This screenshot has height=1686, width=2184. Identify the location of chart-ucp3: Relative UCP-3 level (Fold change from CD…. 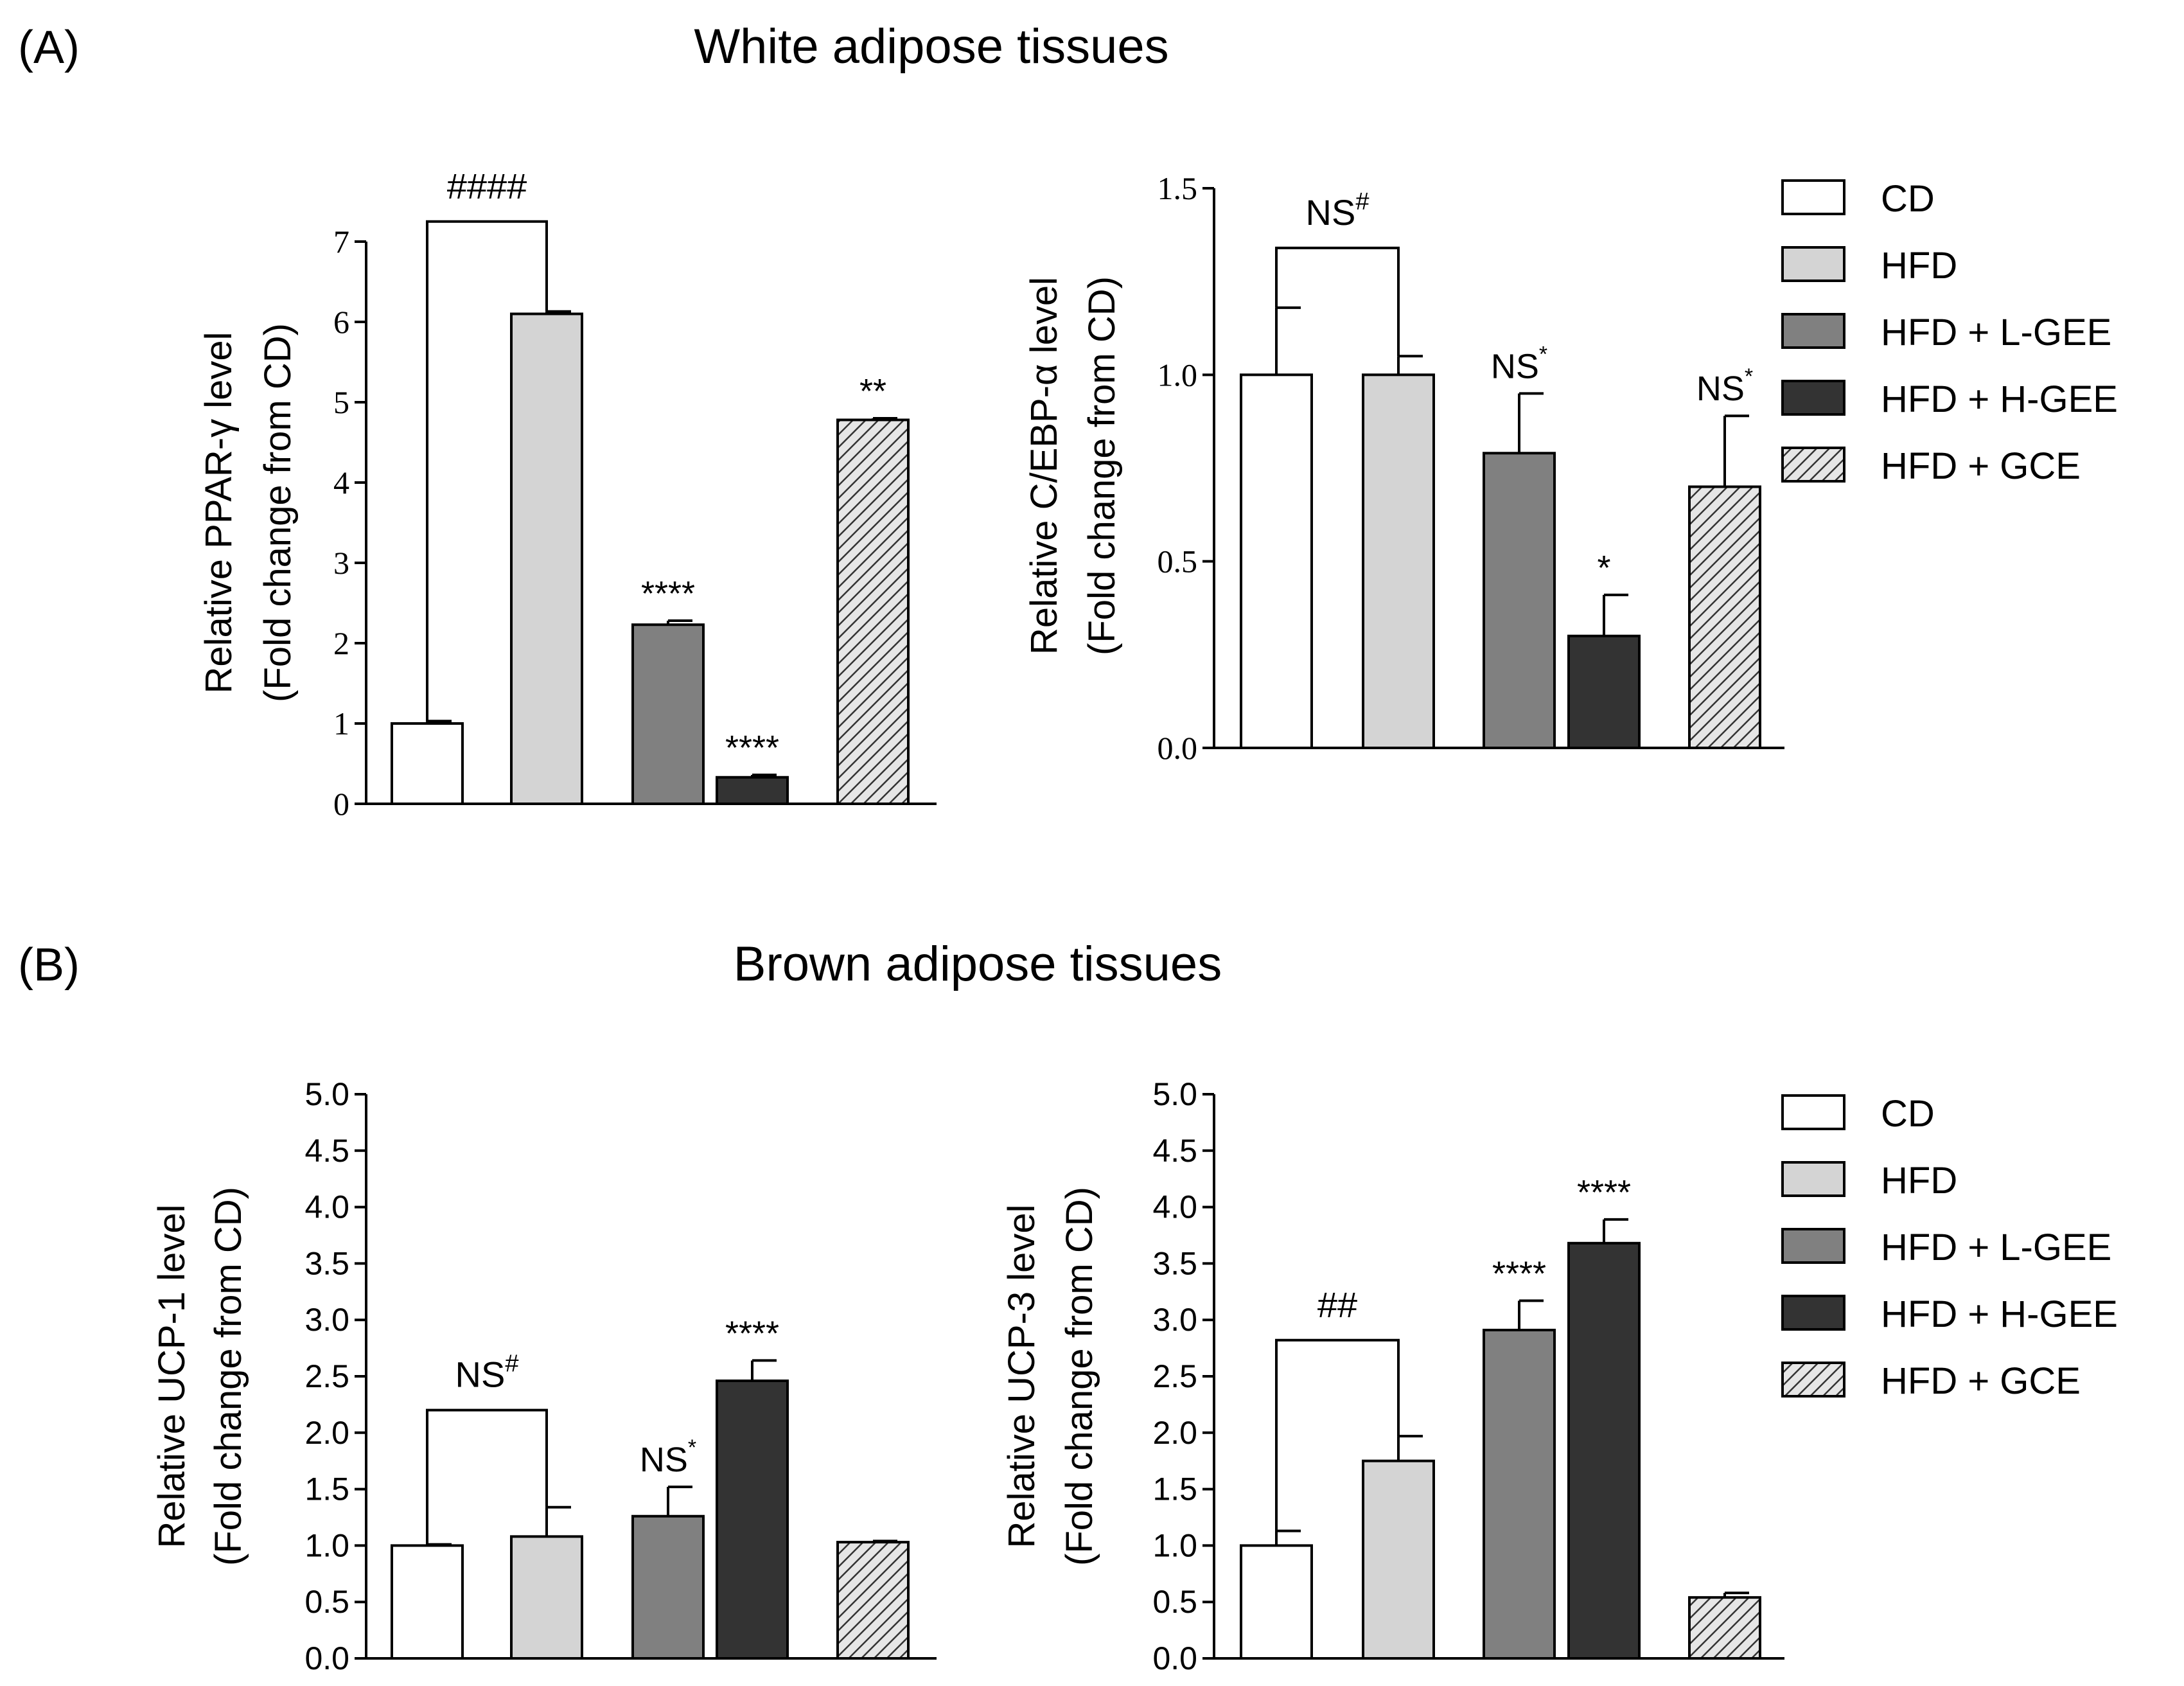
(1392, 1376).